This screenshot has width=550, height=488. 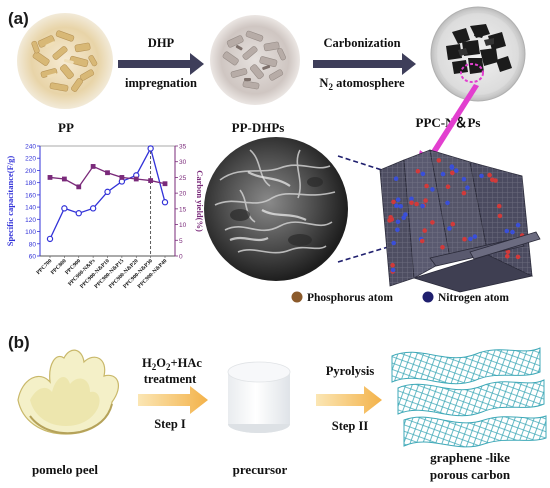 I want to click on y-tick-label: 160, so click(x=30, y=195).